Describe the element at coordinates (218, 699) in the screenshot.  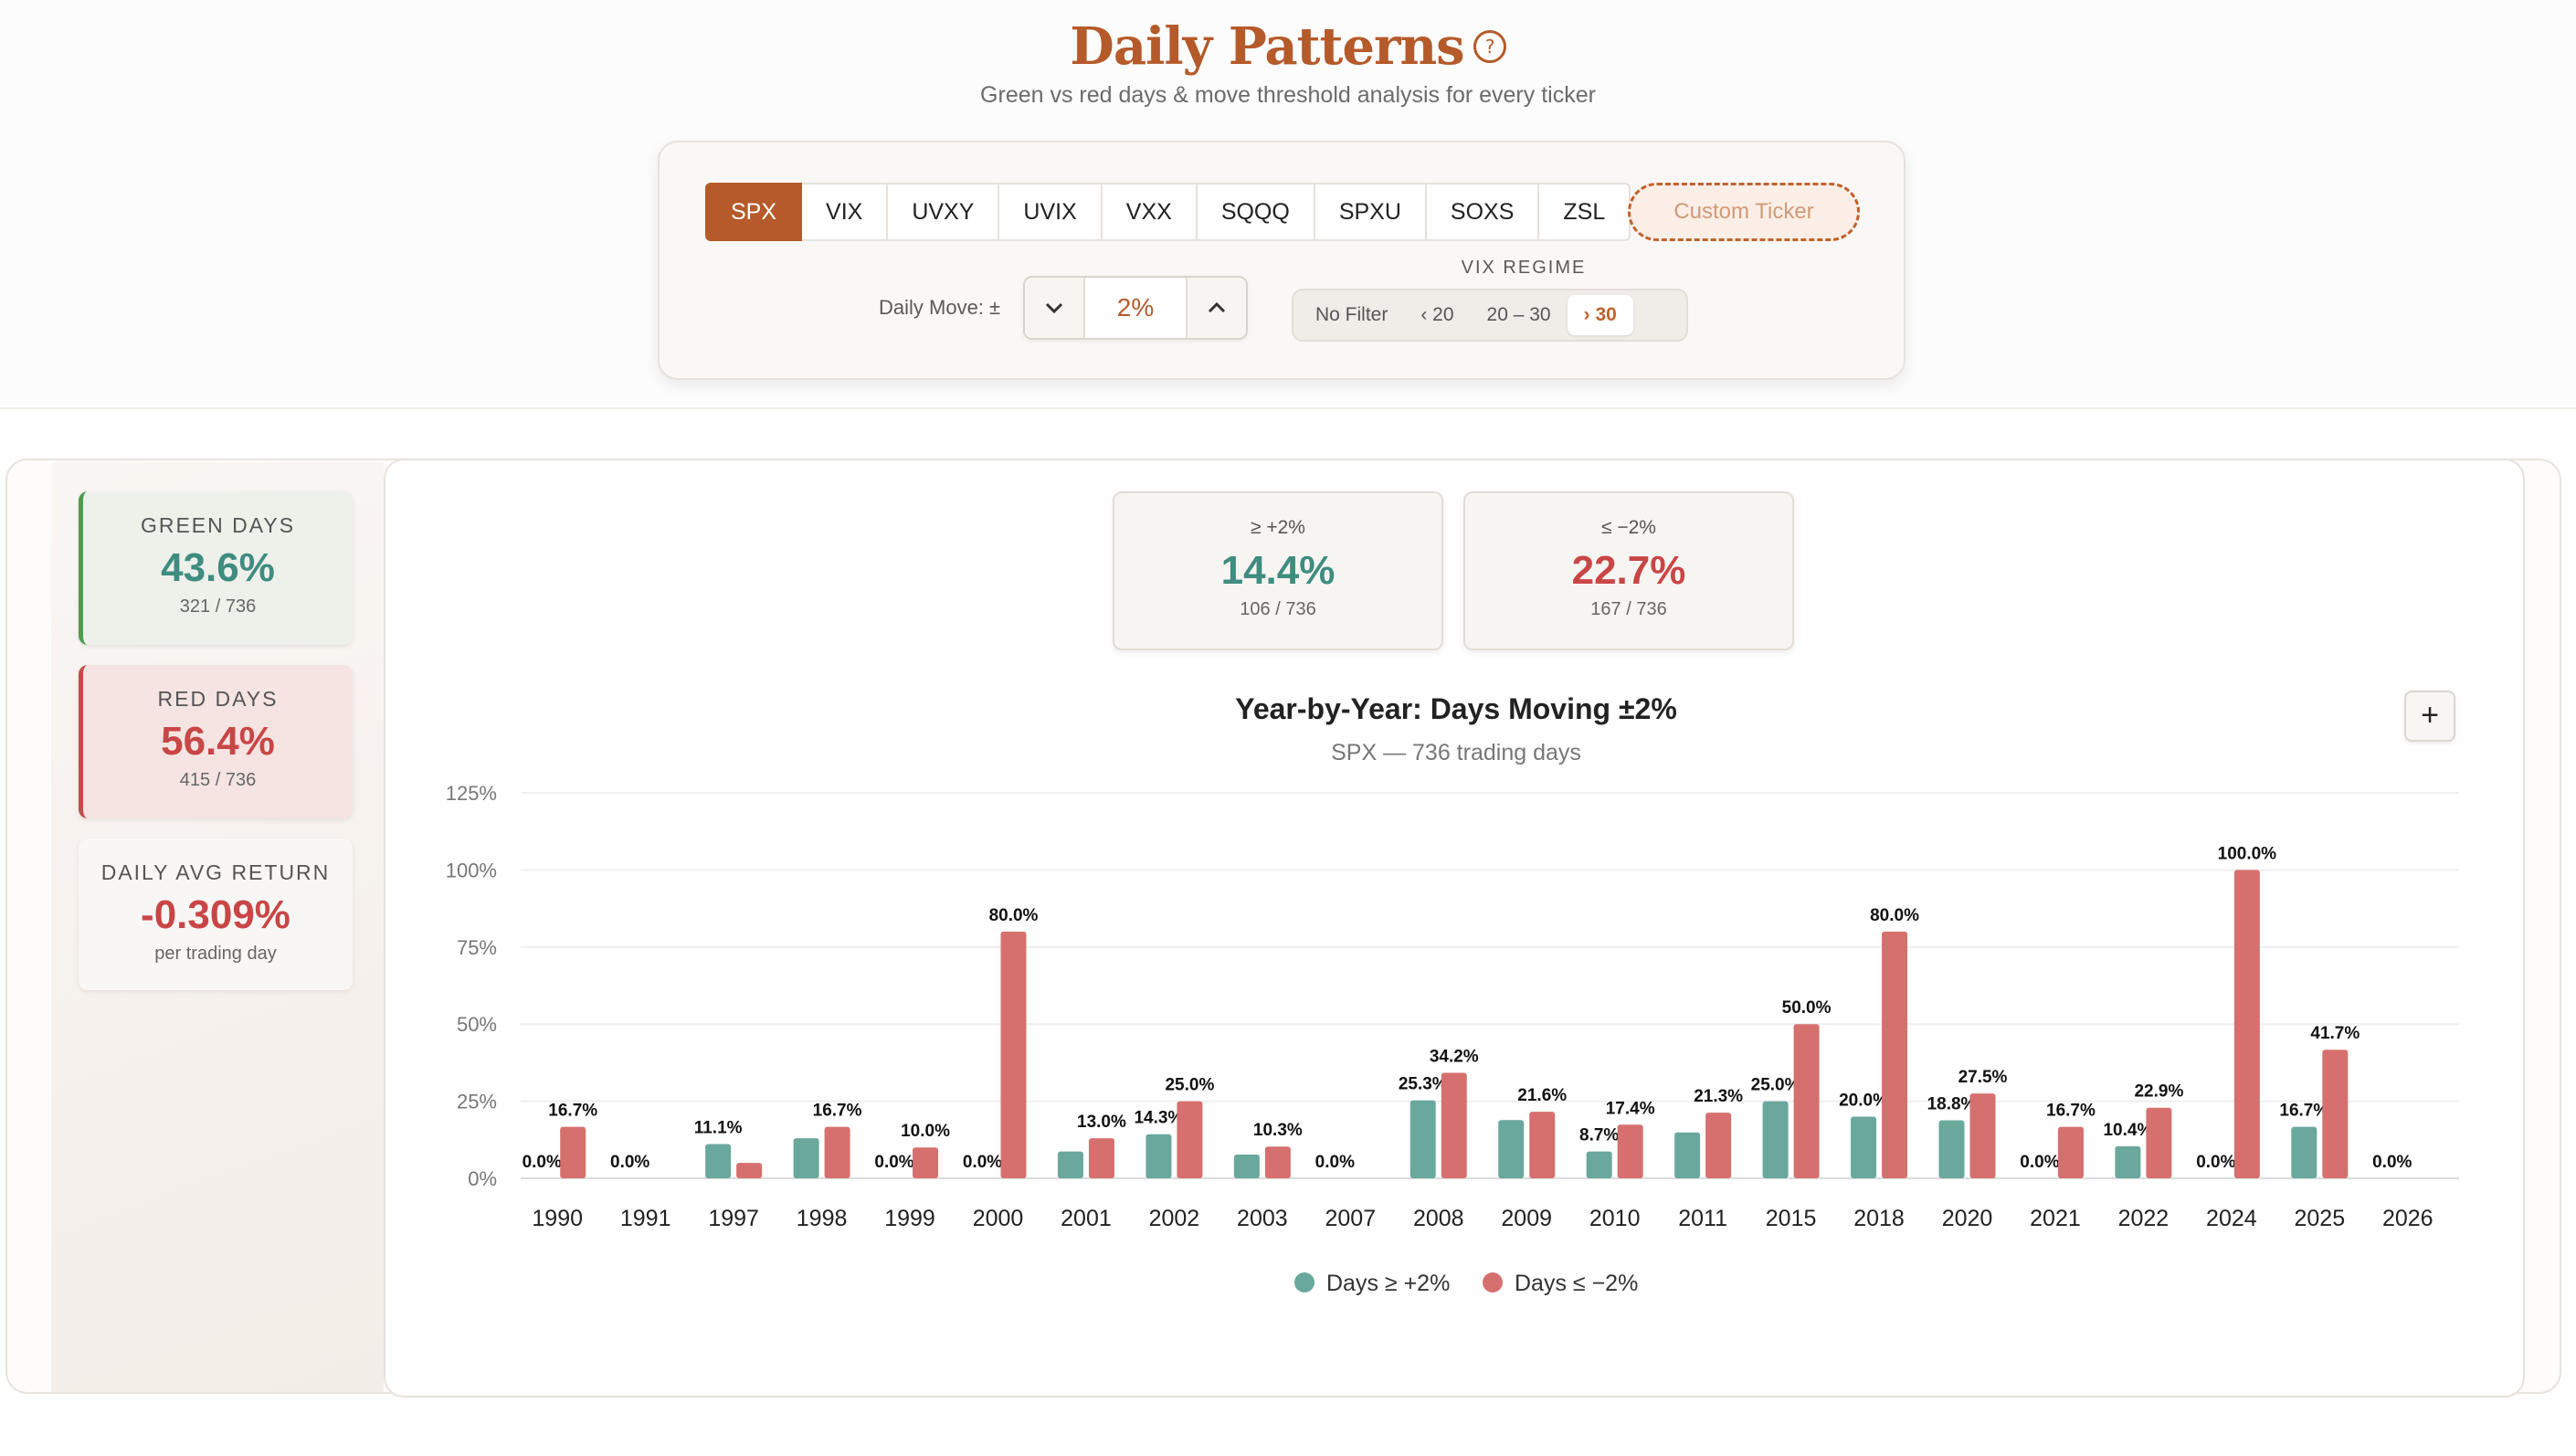
I see `red-days-label: RED DAYS` at that location.